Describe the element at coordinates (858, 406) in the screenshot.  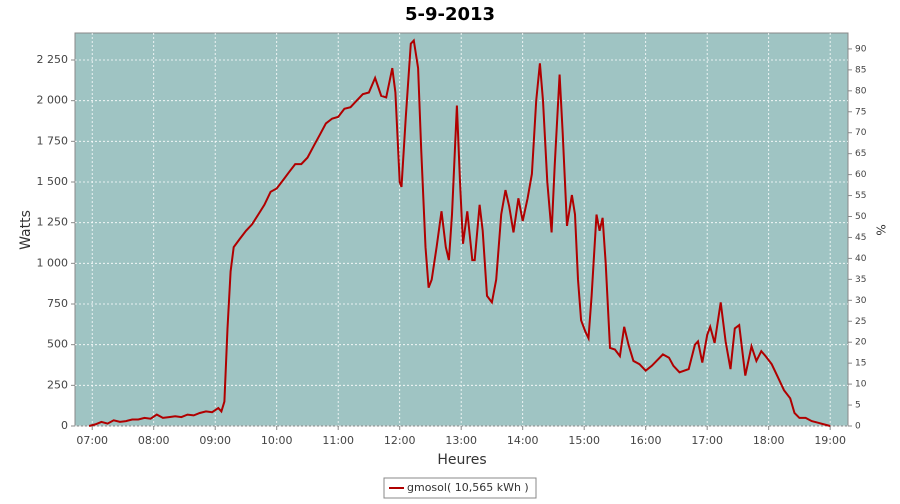
I see `y2-tick-label: 5` at that location.